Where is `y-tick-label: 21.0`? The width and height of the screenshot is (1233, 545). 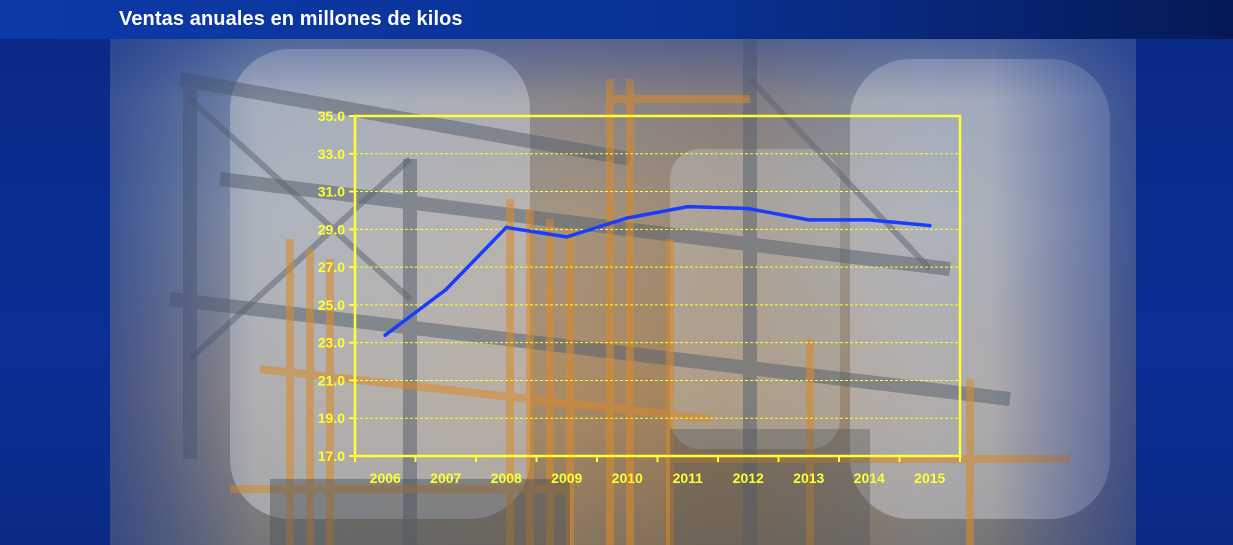
y-tick-label: 21.0 is located at coordinates (331, 380).